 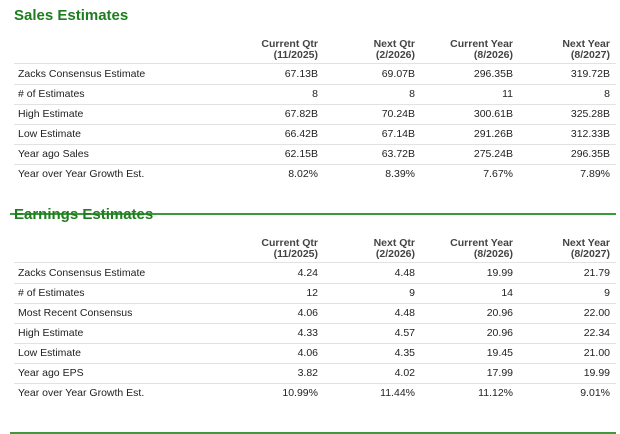 I want to click on section-title: Earnings Estimates, so click(x=84, y=214).